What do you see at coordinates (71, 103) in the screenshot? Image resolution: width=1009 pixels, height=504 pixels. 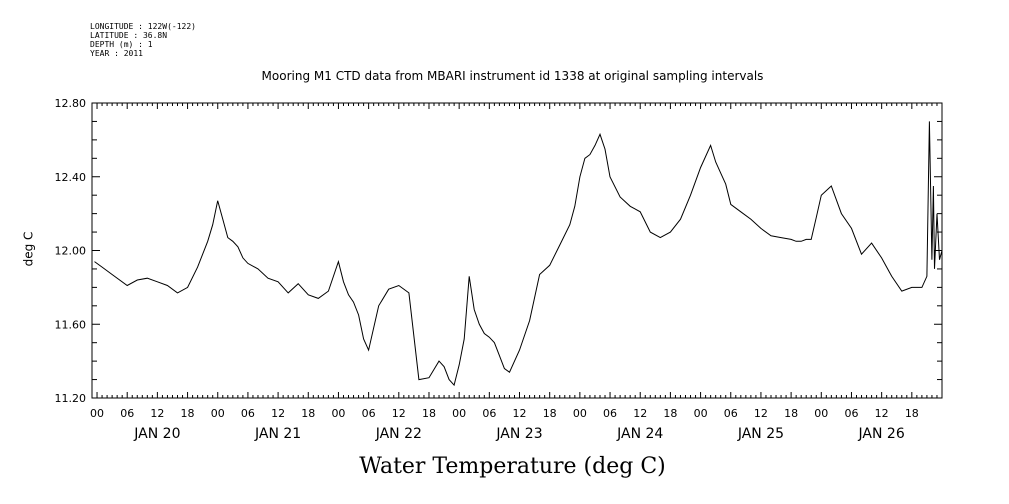 I see `y-tick-label: 12.80` at bounding box center [71, 103].